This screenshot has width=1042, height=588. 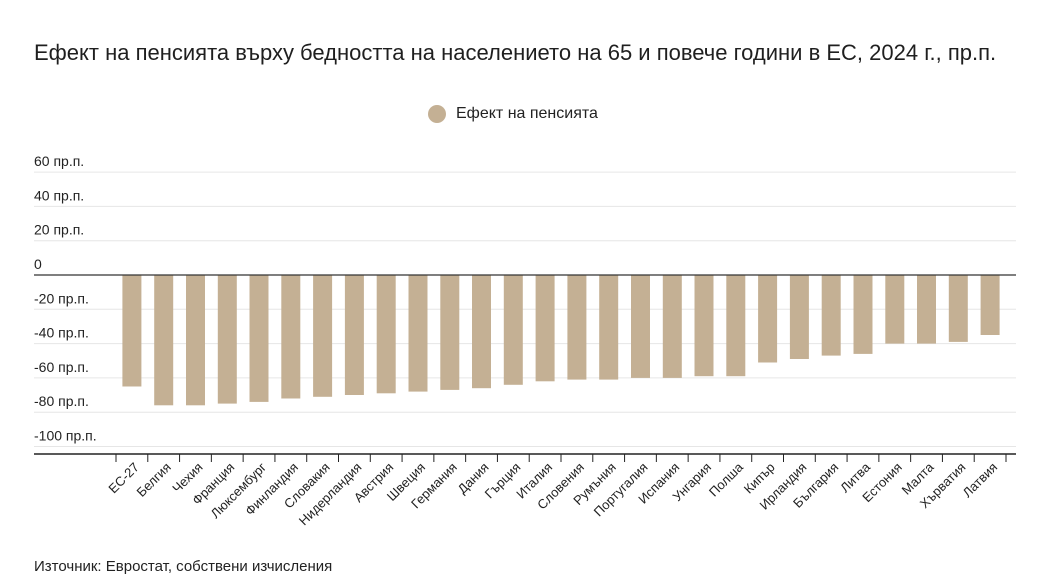 I want to click on y-tick-label: 40 пр.п., so click(x=59, y=195).